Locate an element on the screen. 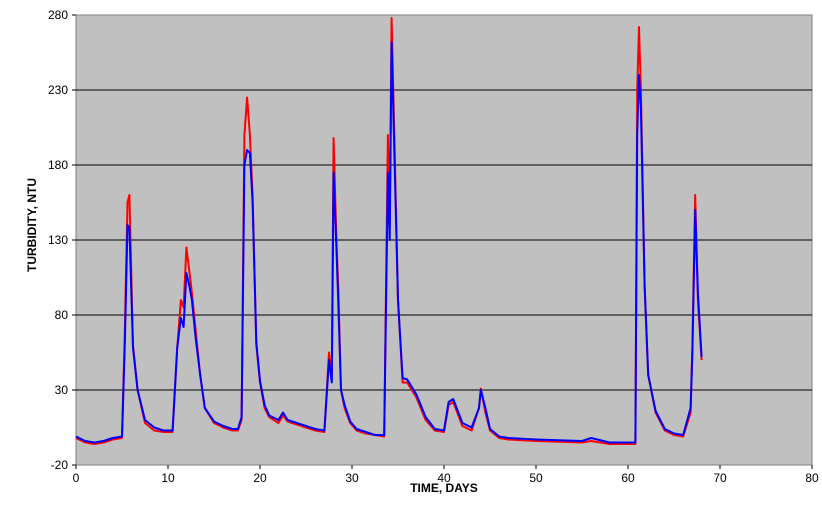 The width and height of the screenshot is (822, 515). x-tick-label: 10 is located at coordinates (168, 478).